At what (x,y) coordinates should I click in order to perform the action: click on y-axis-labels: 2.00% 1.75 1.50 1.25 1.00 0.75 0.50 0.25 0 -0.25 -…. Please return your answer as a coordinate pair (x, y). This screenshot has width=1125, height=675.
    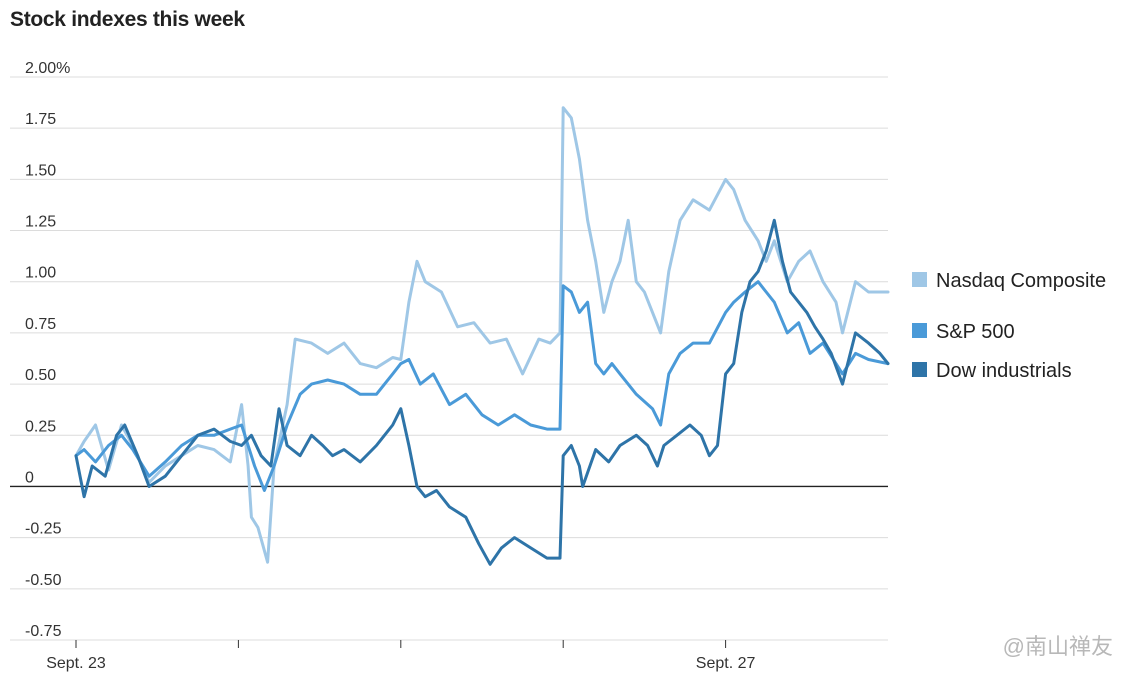
    Looking at the image, I should click on (47, 350).